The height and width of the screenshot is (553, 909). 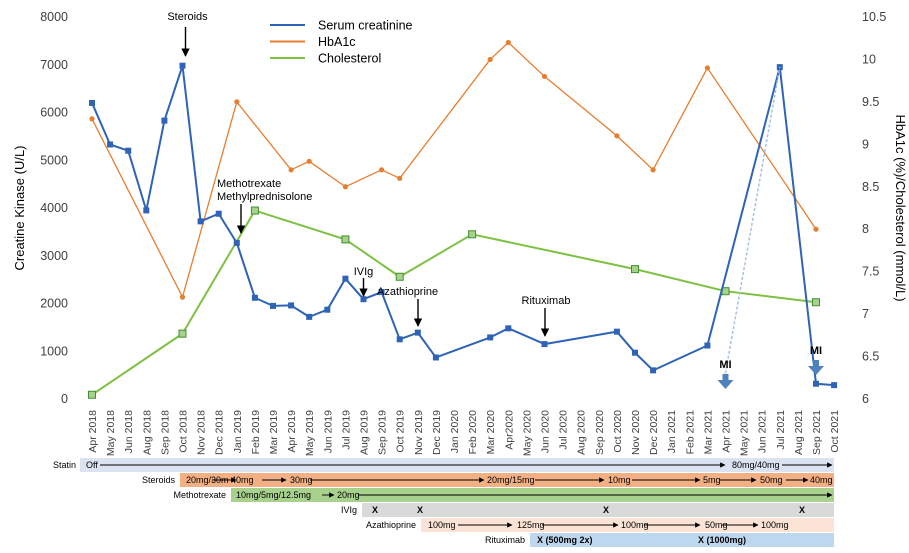 What do you see at coordinates (19, 208) in the screenshot?
I see `y-axis-left-label: Creatine Kinase (U/L)` at bounding box center [19, 208].